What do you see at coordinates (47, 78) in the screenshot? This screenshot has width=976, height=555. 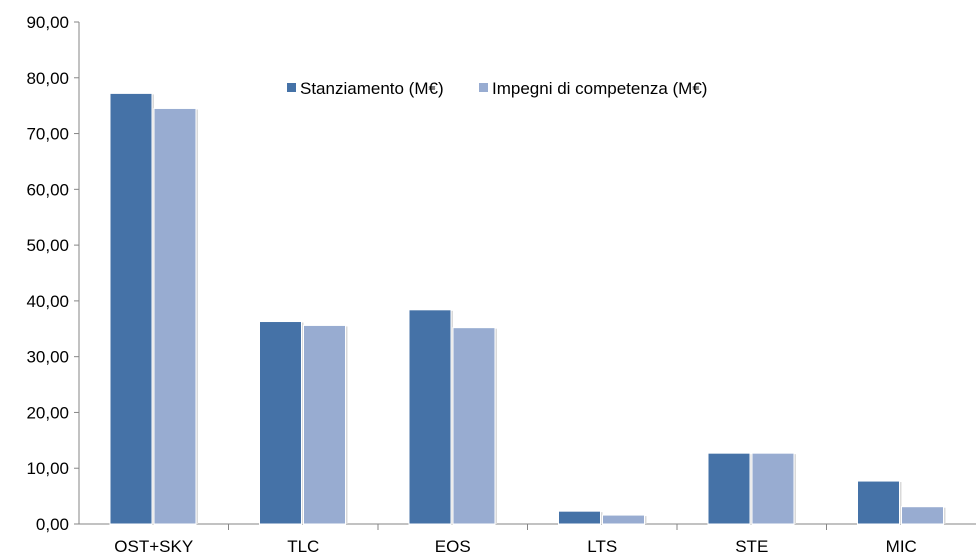 I see `y-tick-label: 80,00` at bounding box center [47, 78].